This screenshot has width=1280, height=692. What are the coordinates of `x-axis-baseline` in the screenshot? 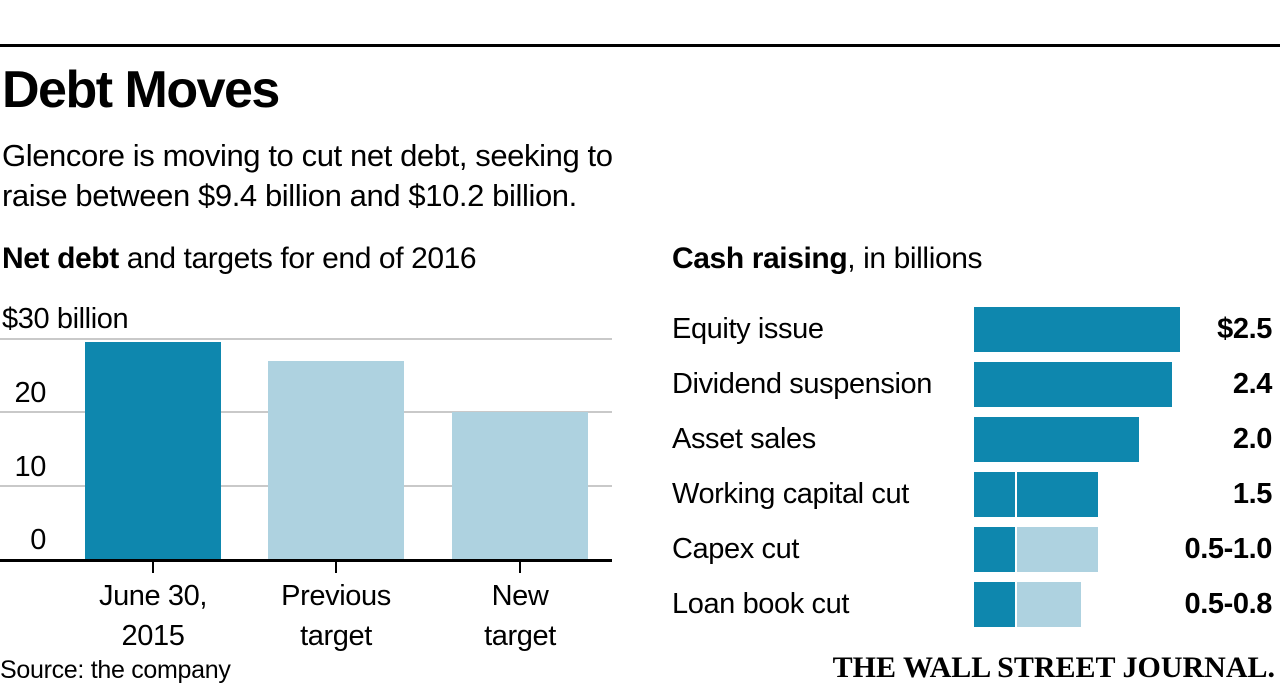 It's located at (306, 560).